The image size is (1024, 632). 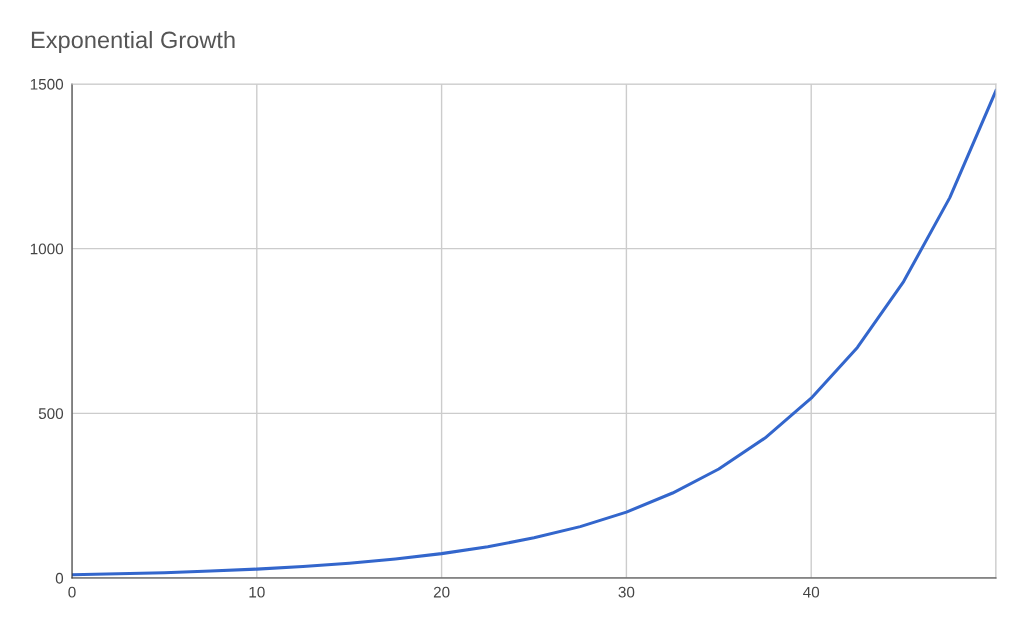 I want to click on x-tick-label: 0, so click(x=72, y=592).